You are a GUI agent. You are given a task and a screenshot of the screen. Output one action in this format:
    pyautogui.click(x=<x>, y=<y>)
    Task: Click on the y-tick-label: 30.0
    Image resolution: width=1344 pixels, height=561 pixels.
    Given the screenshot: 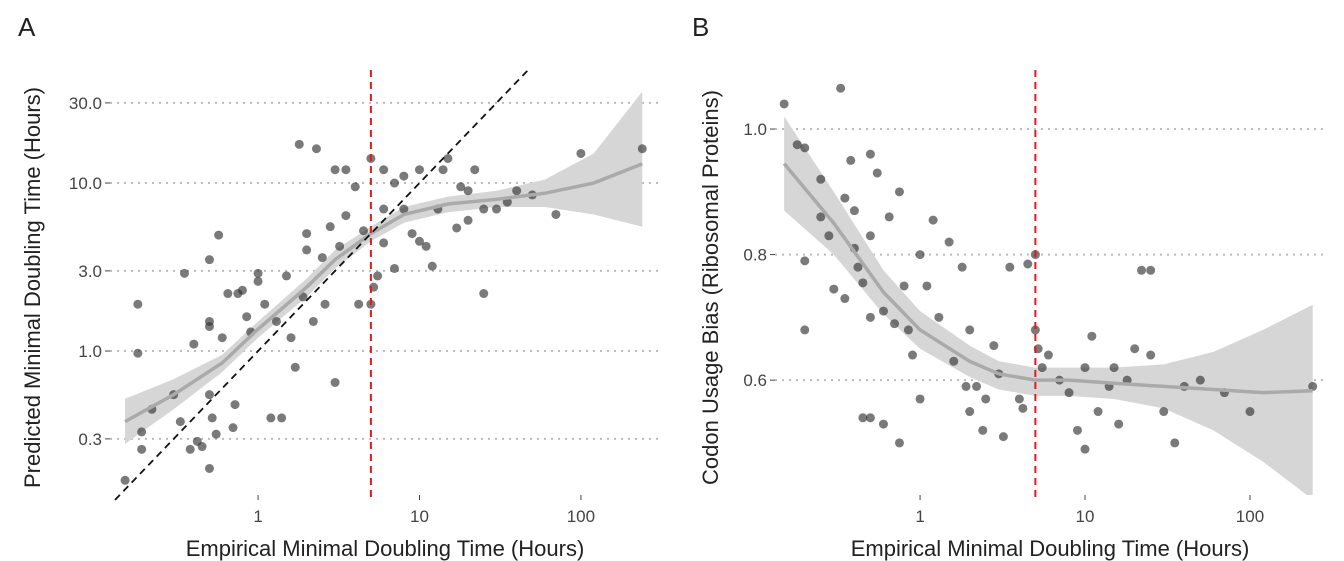 What is the action you would take?
    pyautogui.click(x=85, y=103)
    